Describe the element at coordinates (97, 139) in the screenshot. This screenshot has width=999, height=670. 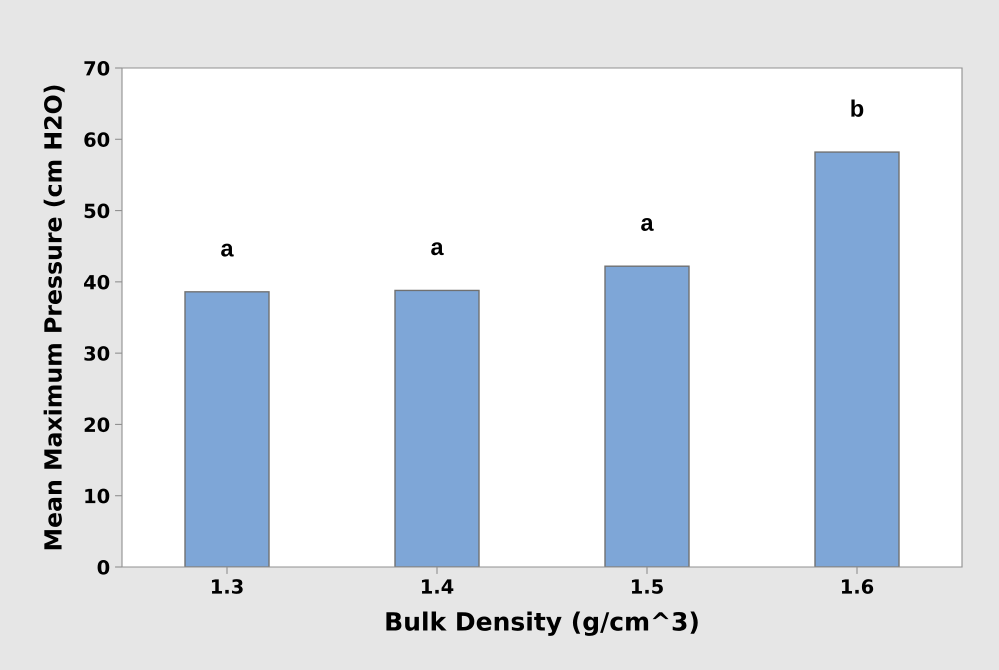
I see `y-tick-label: 60` at that location.